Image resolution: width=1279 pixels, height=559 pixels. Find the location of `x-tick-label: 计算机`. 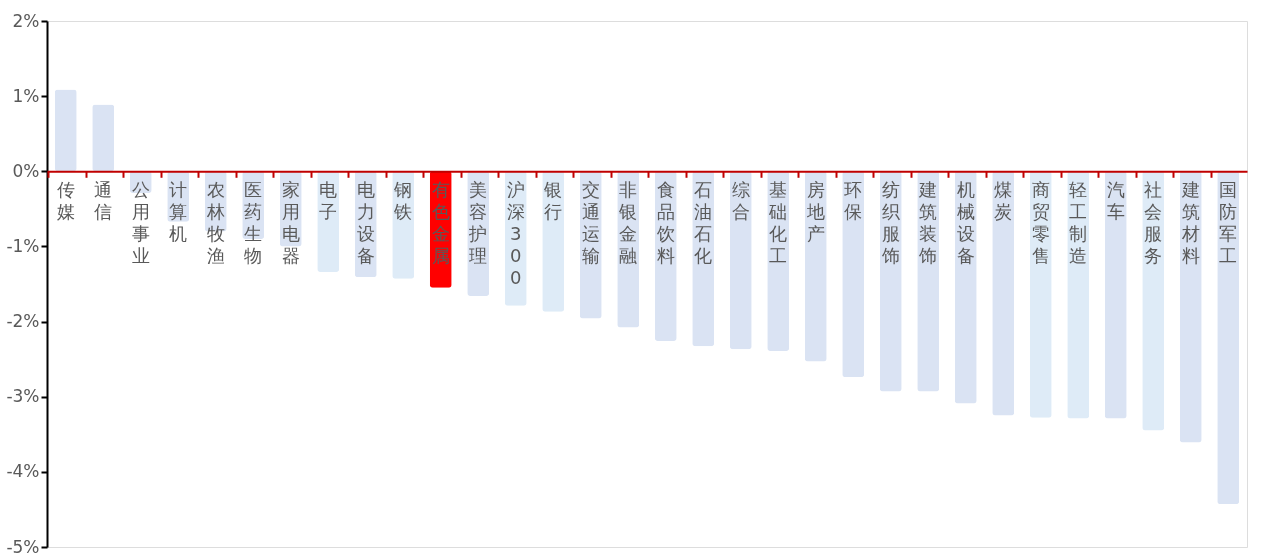

x-tick-label: 计算机 is located at coordinates (178, 211).